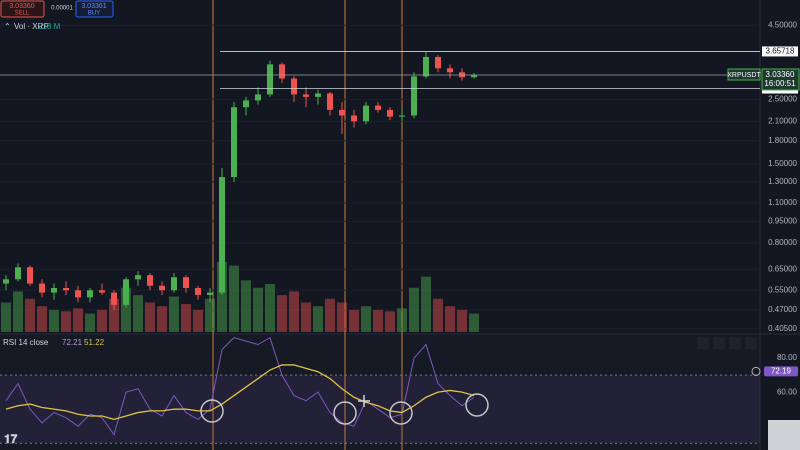 The image size is (800, 450). I want to click on volume-toggle: ⌃, so click(7, 26).